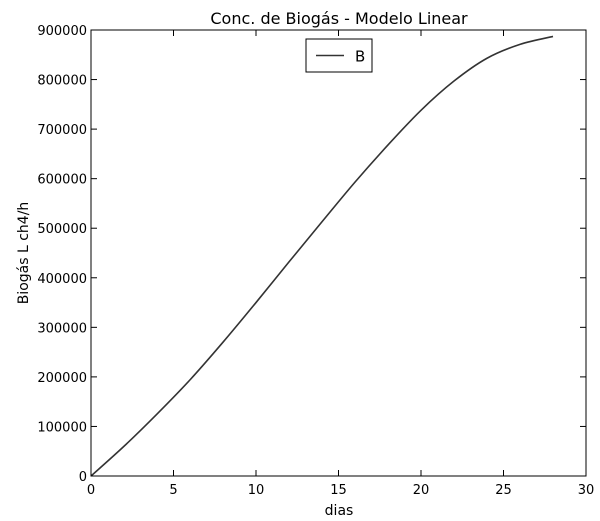 The height and width of the screenshot is (521, 600). I want to click on y-tick-label: 500000, so click(62, 229).